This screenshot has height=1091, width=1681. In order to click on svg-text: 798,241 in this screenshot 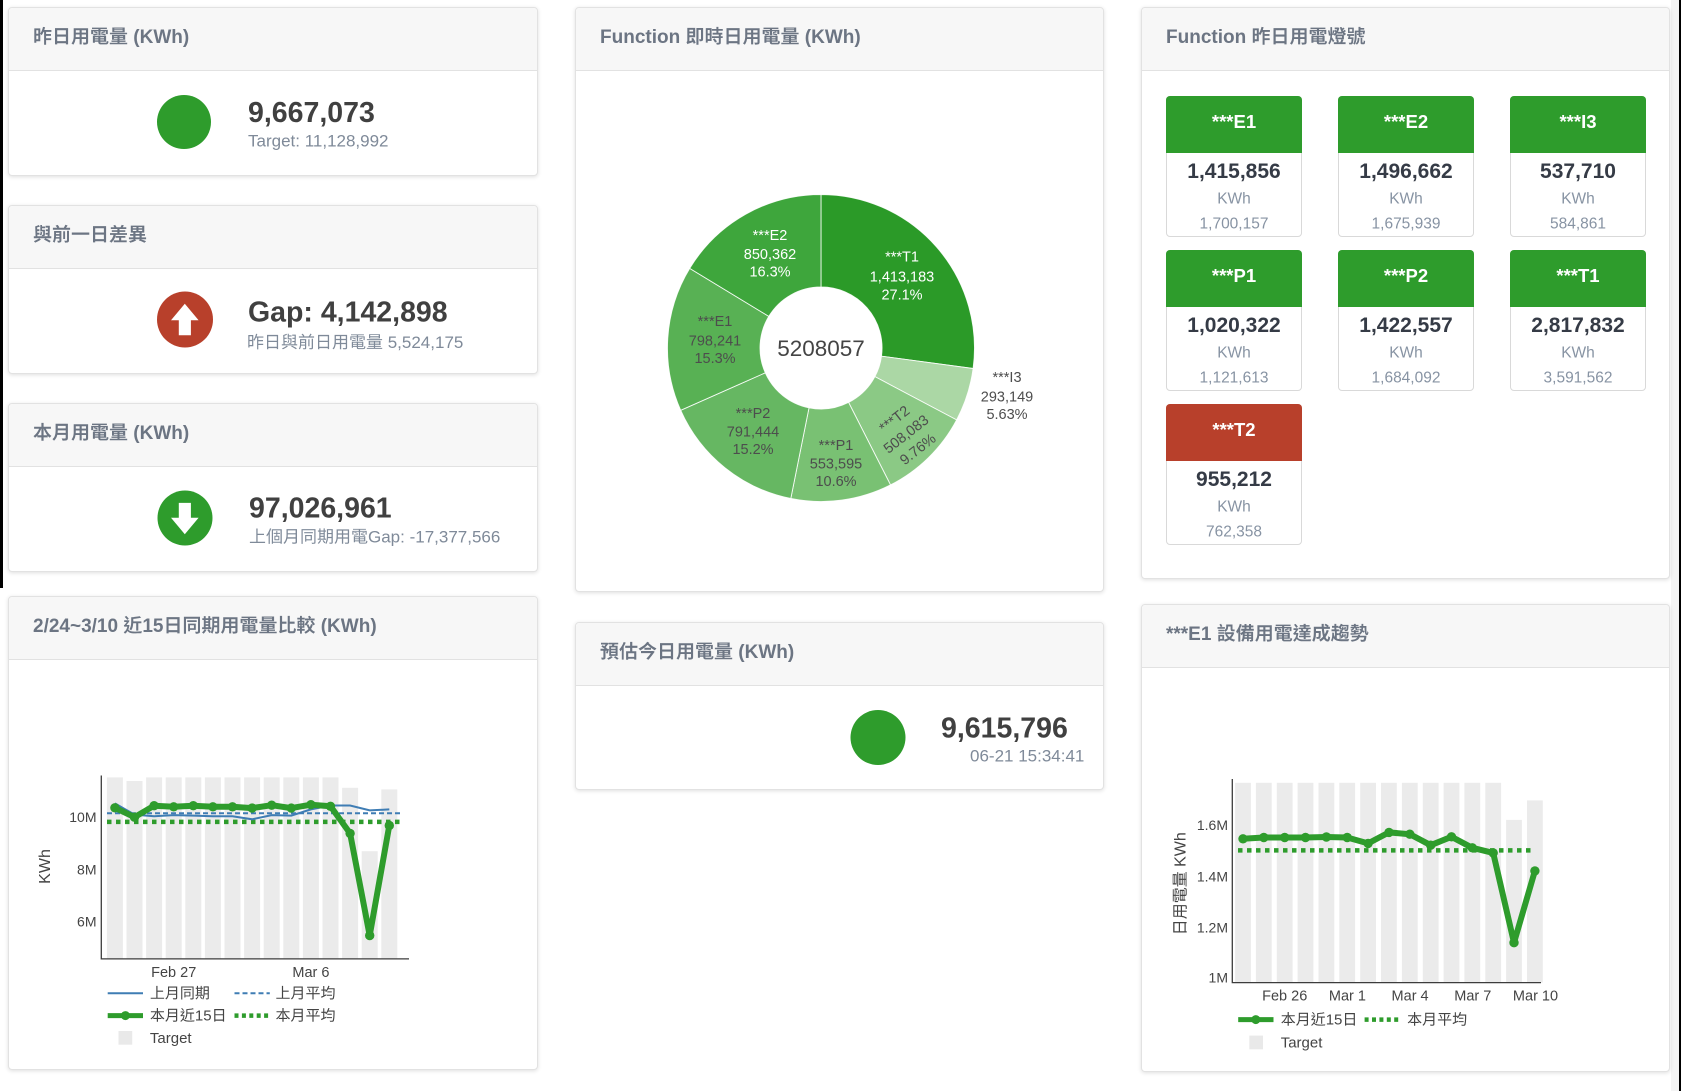, I will do `click(715, 342)`.